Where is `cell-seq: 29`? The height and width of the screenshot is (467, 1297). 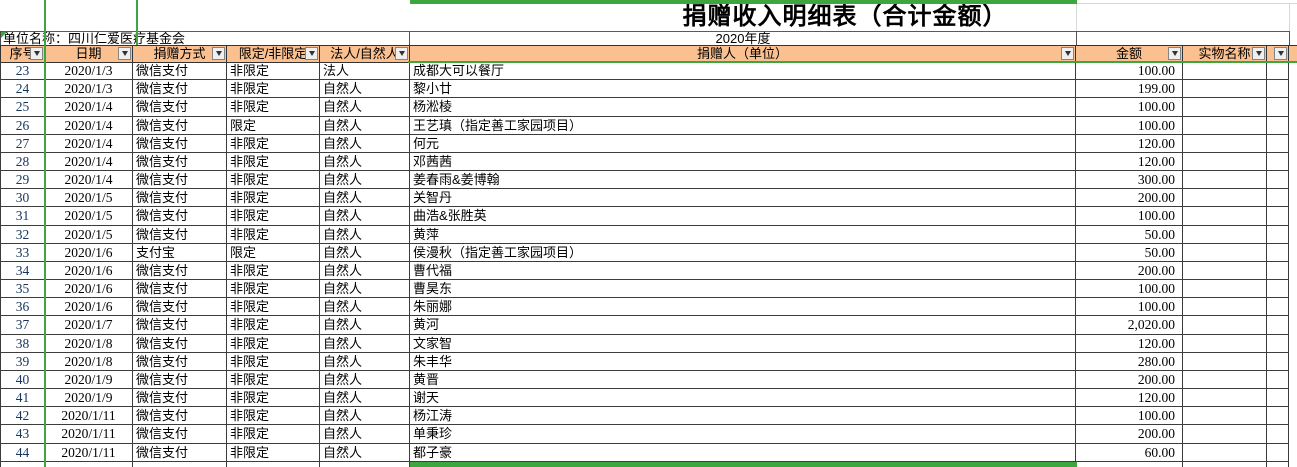 cell-seq: 29 is located at coordinates (22, 180).